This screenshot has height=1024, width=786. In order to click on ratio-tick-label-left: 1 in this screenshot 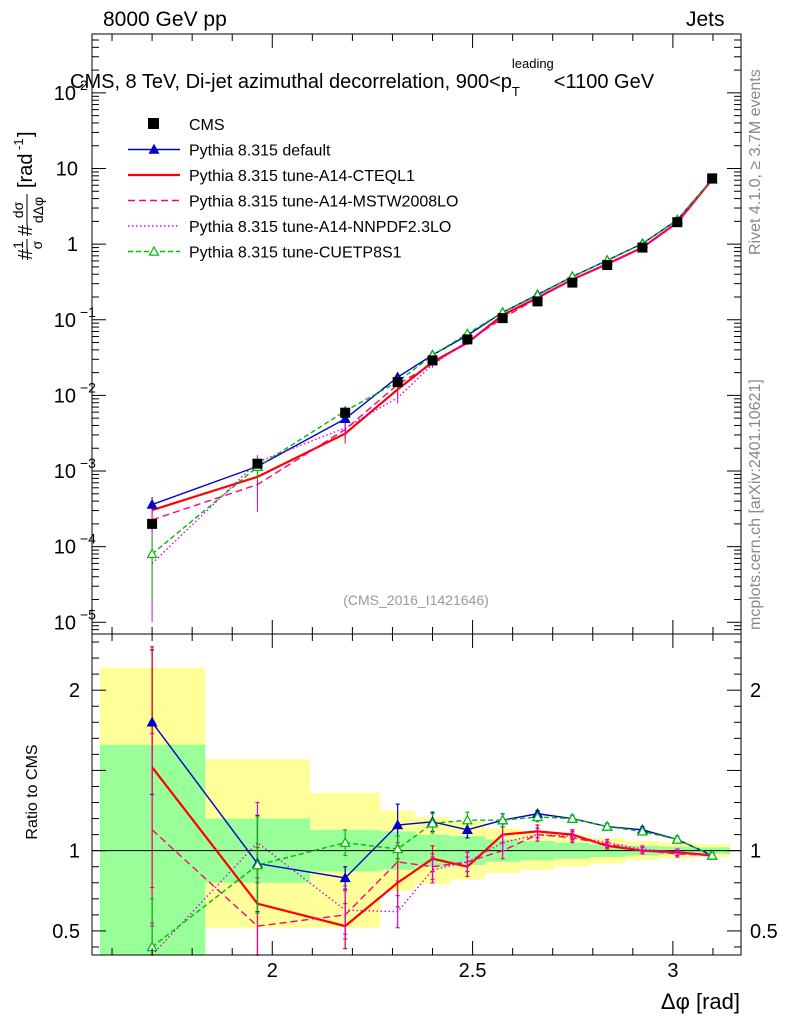, I will do `click(74, 852)`.